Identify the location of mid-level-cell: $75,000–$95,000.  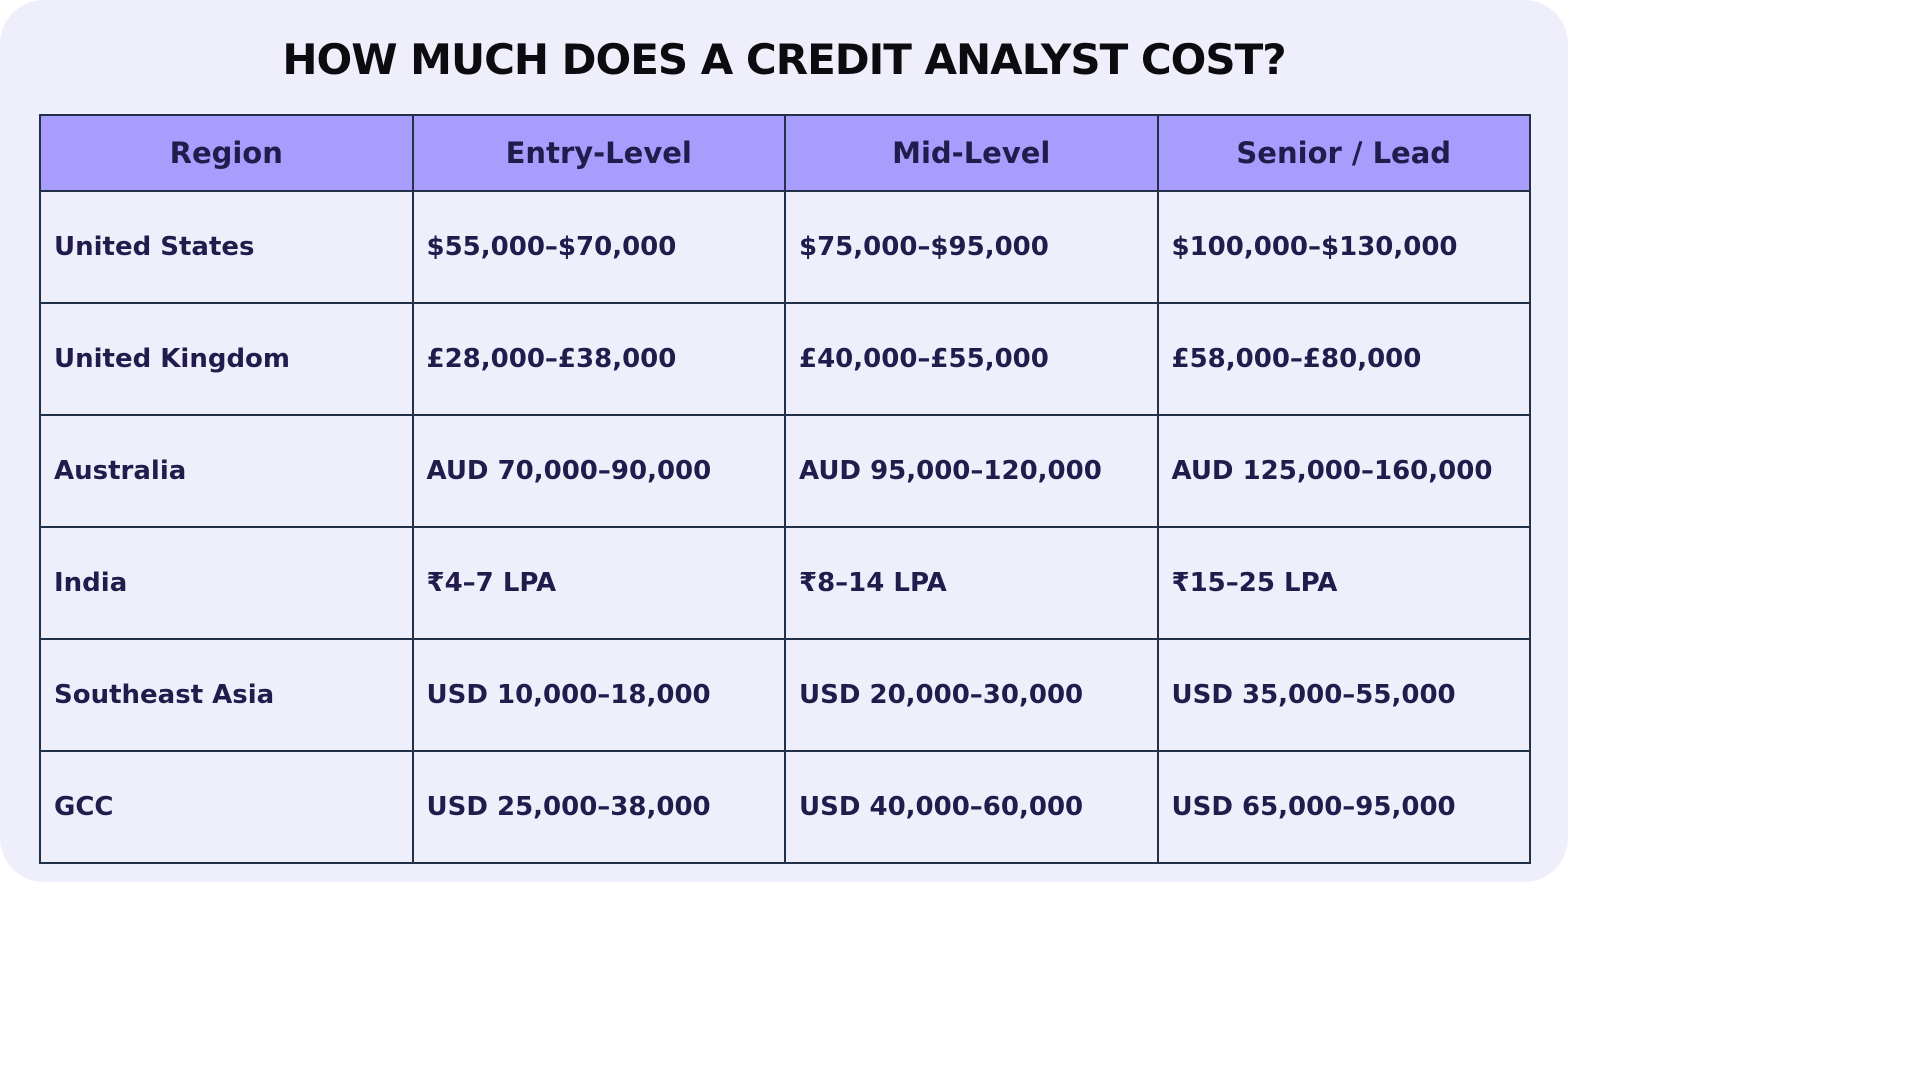
(971, 247).